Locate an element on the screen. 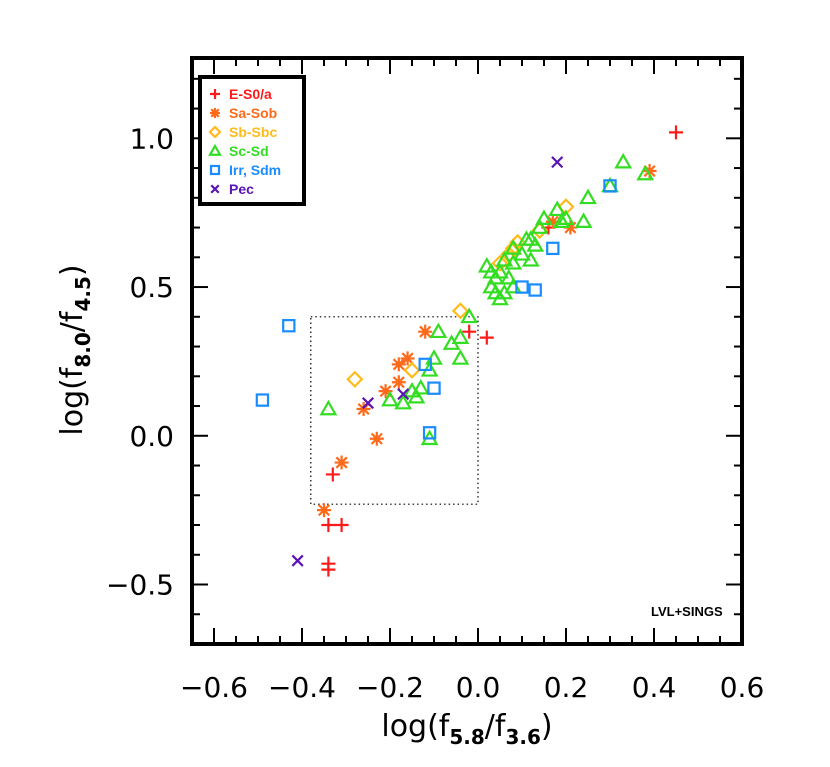 The height and width of the screenshot is (767, 830). y-tick-labels: −0.5 0.0 0.5 1.0 is located at coordinates (140, 361).